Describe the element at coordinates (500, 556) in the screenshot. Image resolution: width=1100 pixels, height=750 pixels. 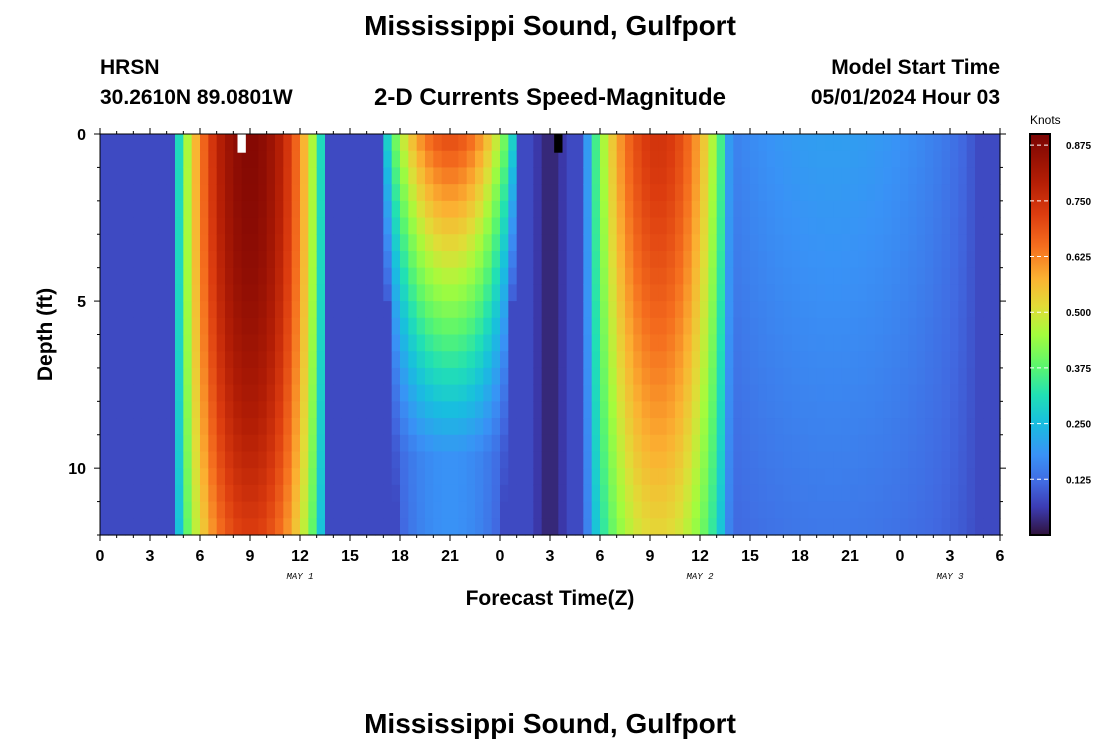
I see `x-tick-label: 0` at that location.